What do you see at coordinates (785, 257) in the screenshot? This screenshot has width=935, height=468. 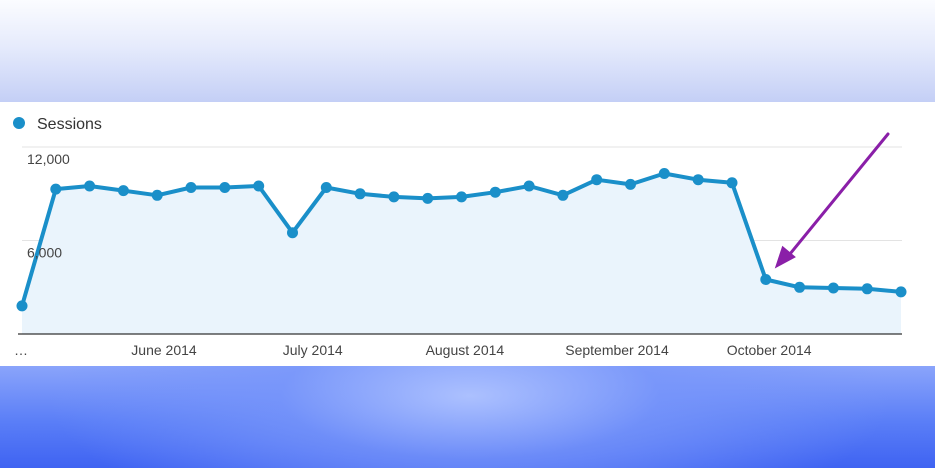 I see `annotation-arrow-head` at bounding box center [785, 257].